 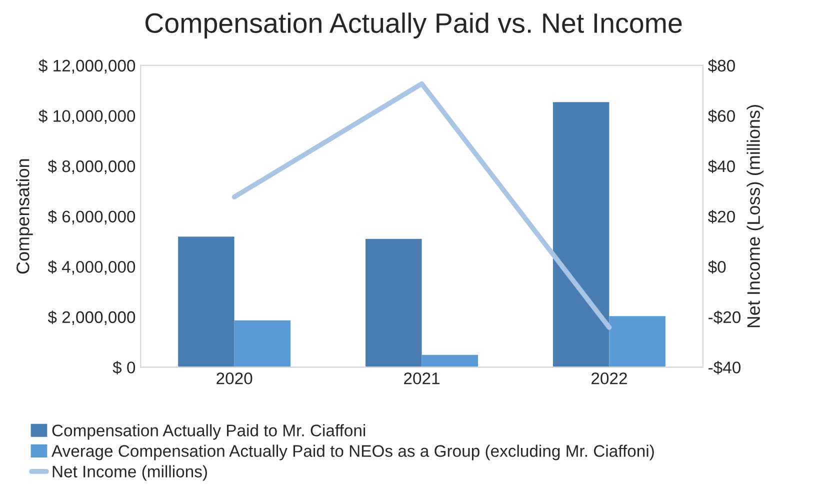 I want to click on x-tick-label: 2020, so click(x=234, y=378).